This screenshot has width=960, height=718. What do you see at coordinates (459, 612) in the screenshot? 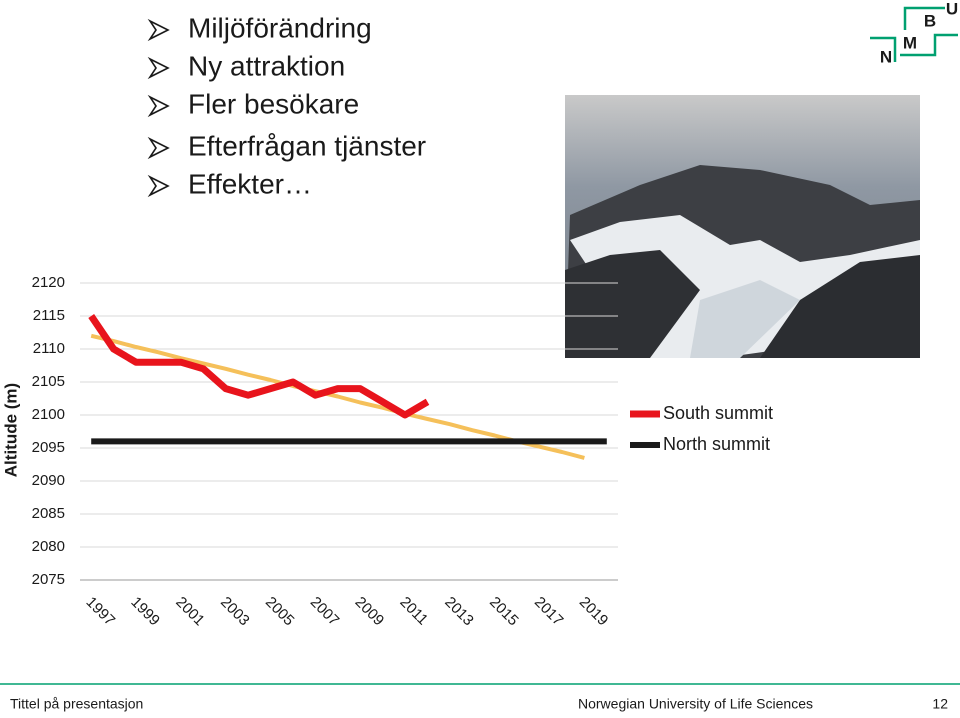
I see `x-tick-label: 2013` at bounding box center [459, 612].